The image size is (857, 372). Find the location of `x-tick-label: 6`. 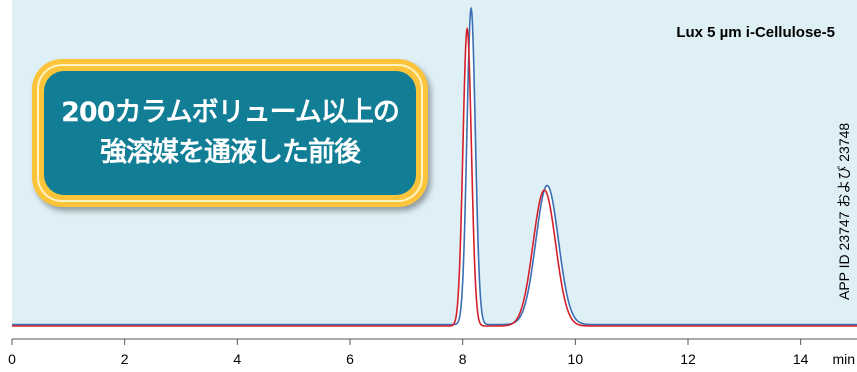

x-tick-label: 6 is located at coordinates (350, 359).